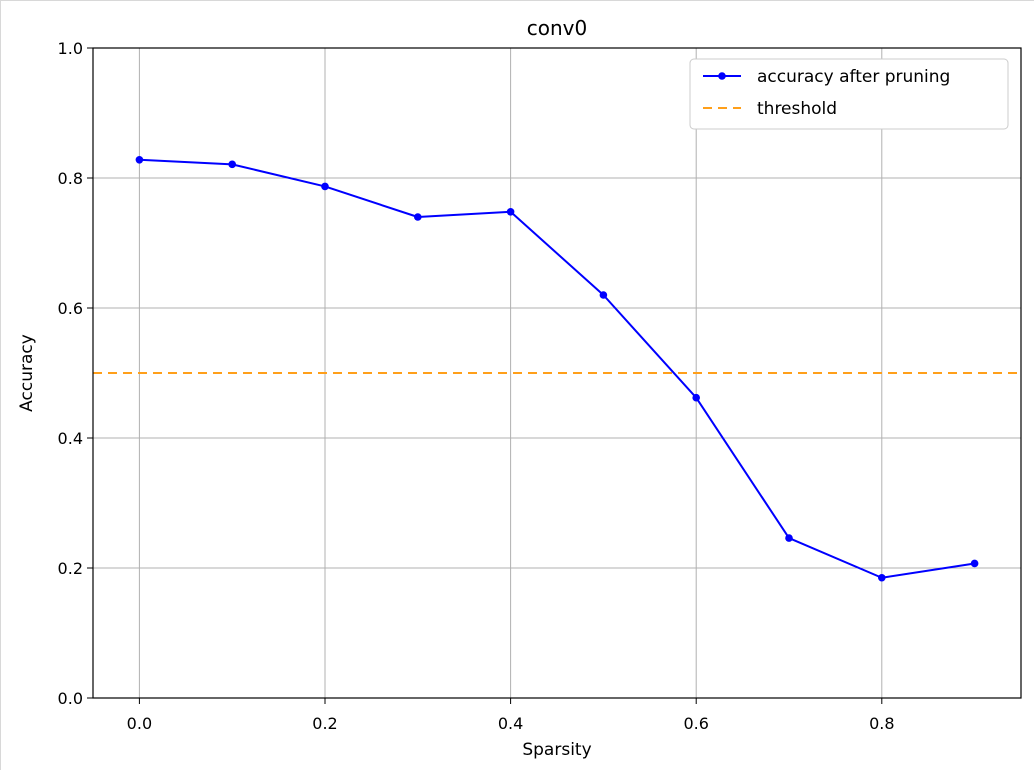  I want to click on y-tick-label: 0.0, so click(70, 698).